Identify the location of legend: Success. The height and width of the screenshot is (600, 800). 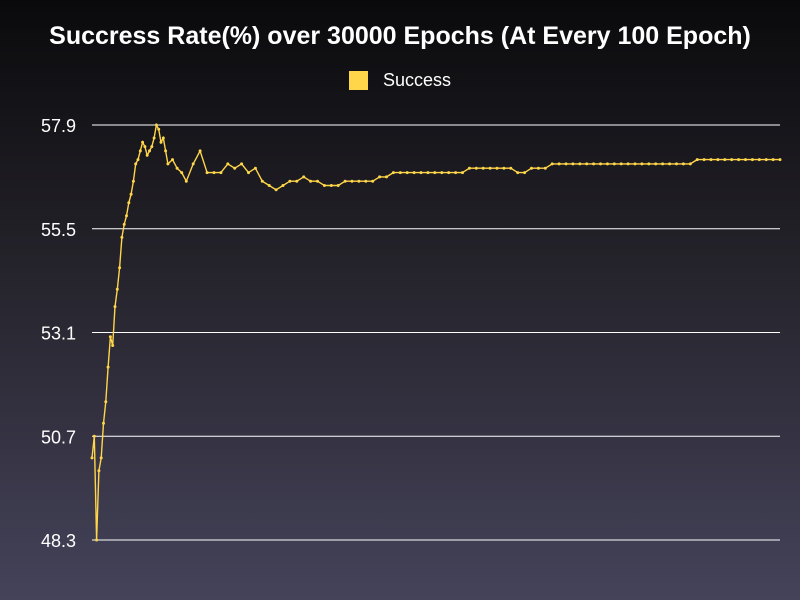
(400, 80).